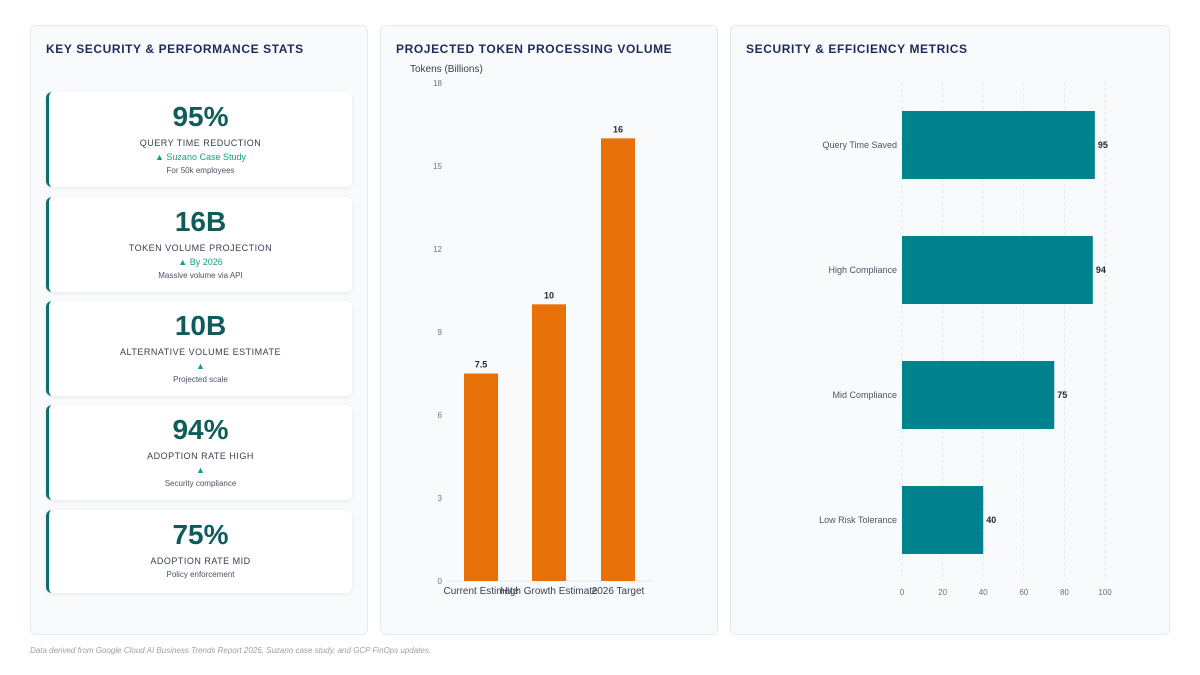 Image resolution: width=1200 pixels, height=675 pixels. What do you see at coordinates (200, 275) in the screenshot?
I see `stat-subtext: Massive volume via API` at bounding box center [200, 275].